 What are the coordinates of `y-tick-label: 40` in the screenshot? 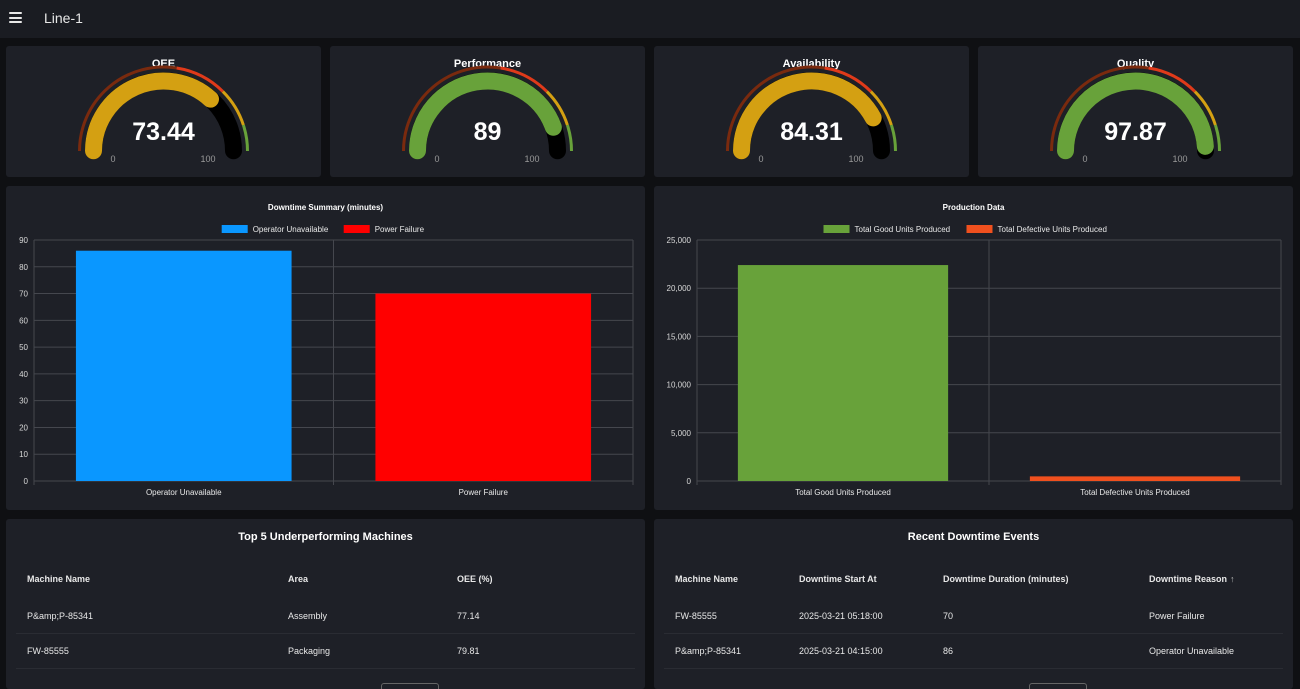 It's located at (23, 374).